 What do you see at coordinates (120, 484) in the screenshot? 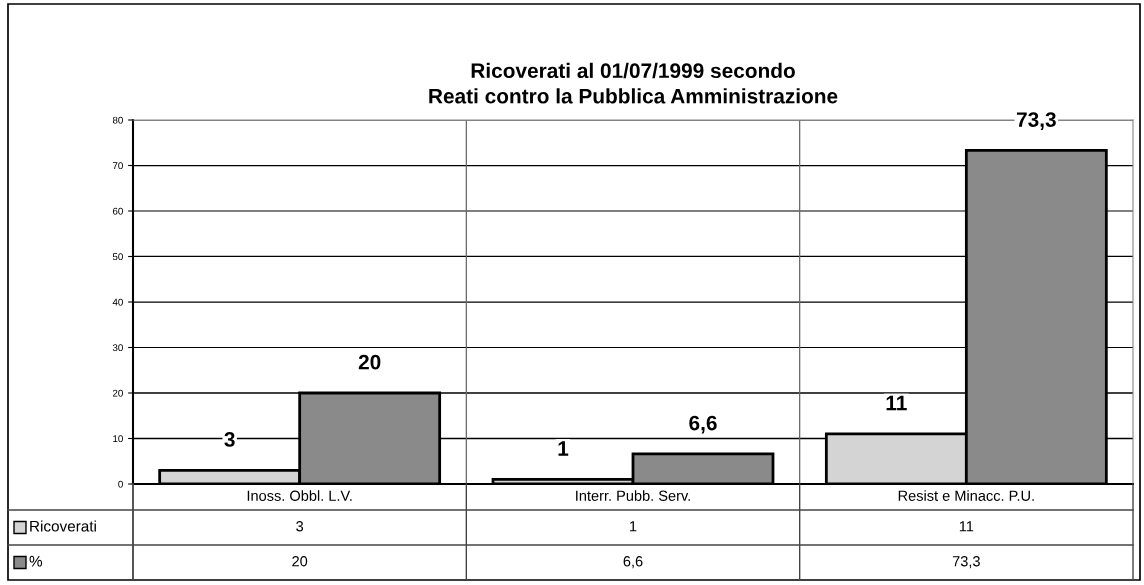
I see `y-tick-label: 0` at bounding box center [120, 484].